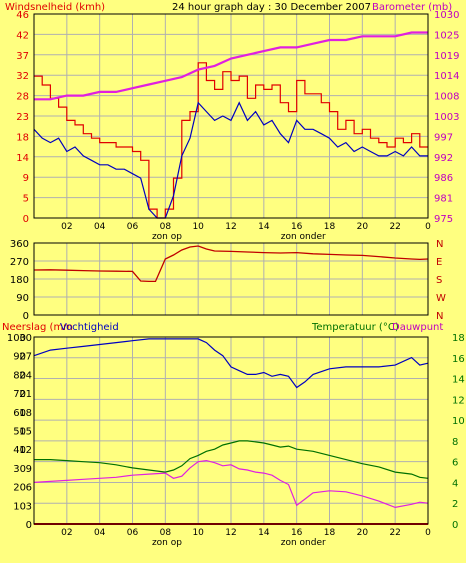  Describe the element at coordinates (443, 219) in the screenshot. I see `barometer-y-tick-label: 975` at that location.